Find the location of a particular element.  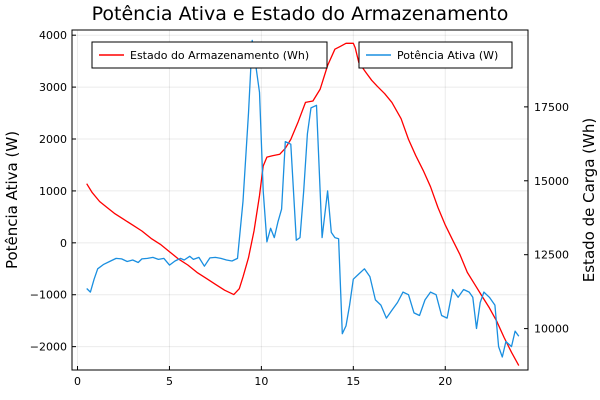

y-left-axis-label: Potência Ativa (W) is located at coordinates (12, 200).